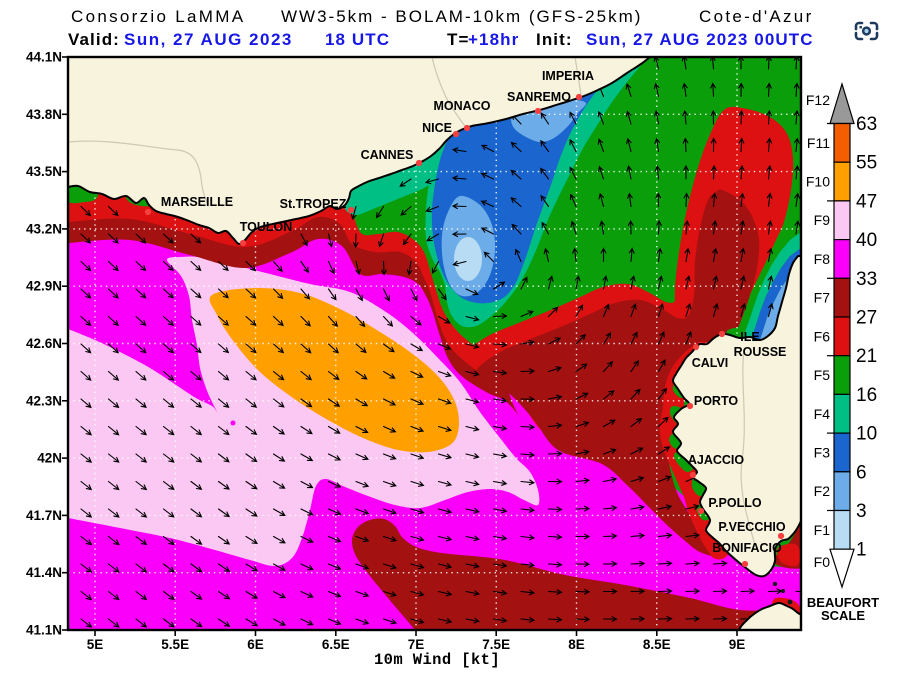 The height and width of the screenshot is (683, 904). What do you see at coordinates (747, 548) in the screenshot?
I see `svg-text: BONIFACIO` at bounding box center [747, 548].